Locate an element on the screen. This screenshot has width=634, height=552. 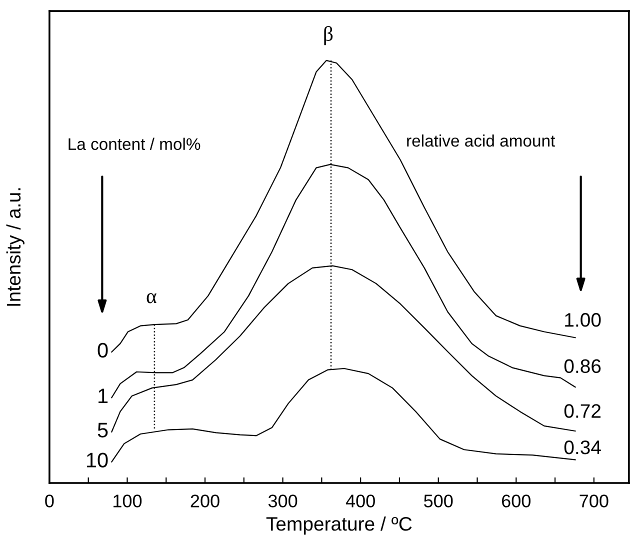
text: β is located at coordinates (328, 36).